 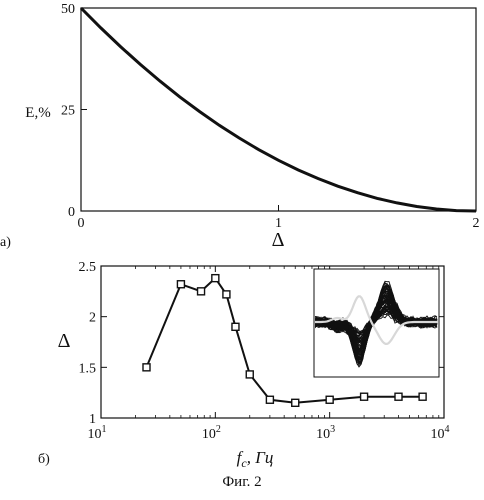 I want to click on x-axis-label-a: Δ, so click(x=278, y=240).